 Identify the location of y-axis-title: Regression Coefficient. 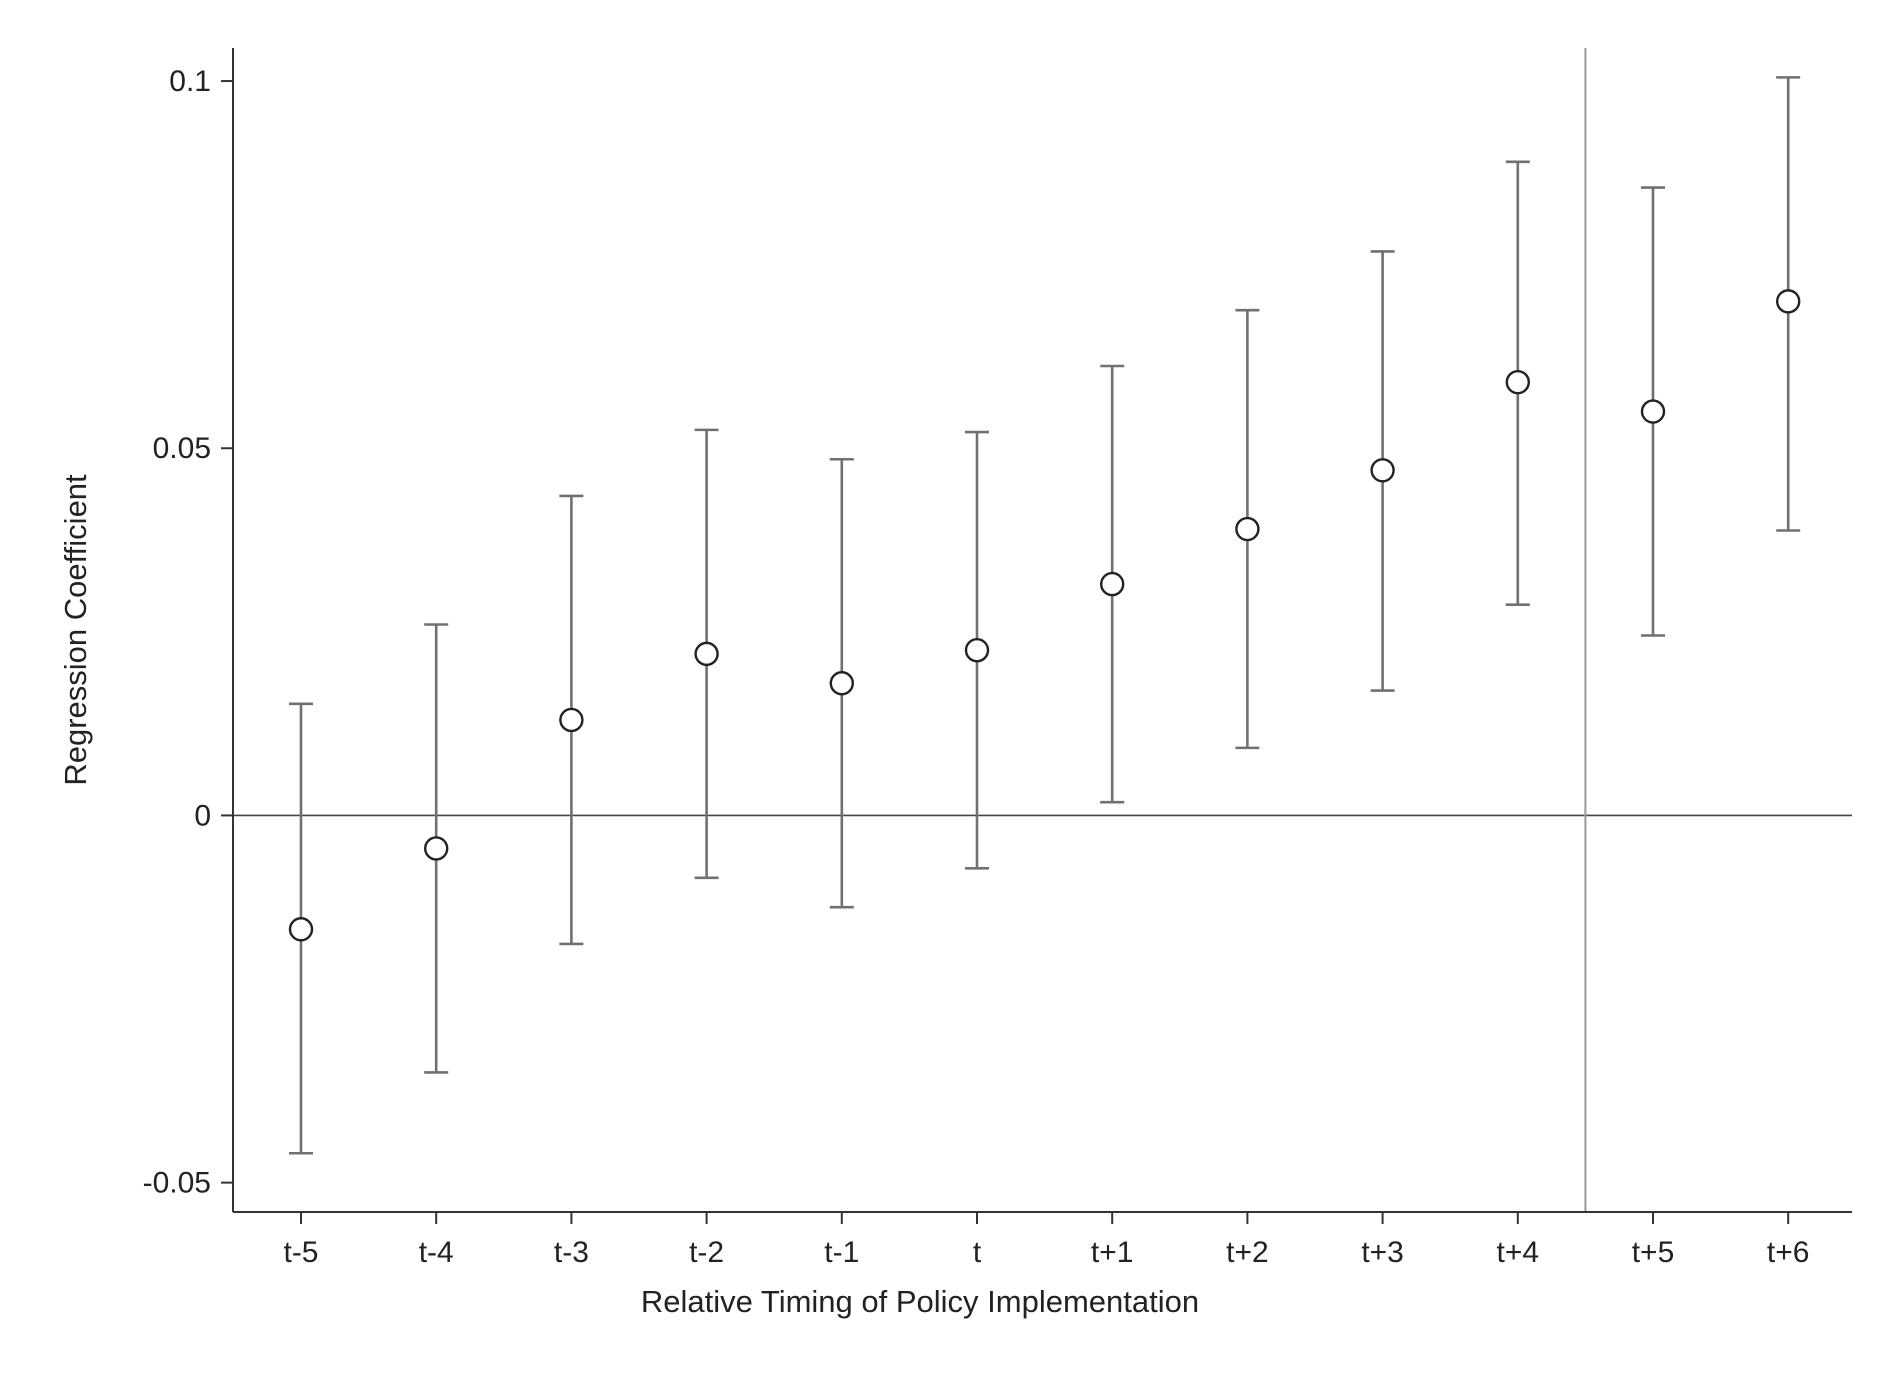
(75, 630).